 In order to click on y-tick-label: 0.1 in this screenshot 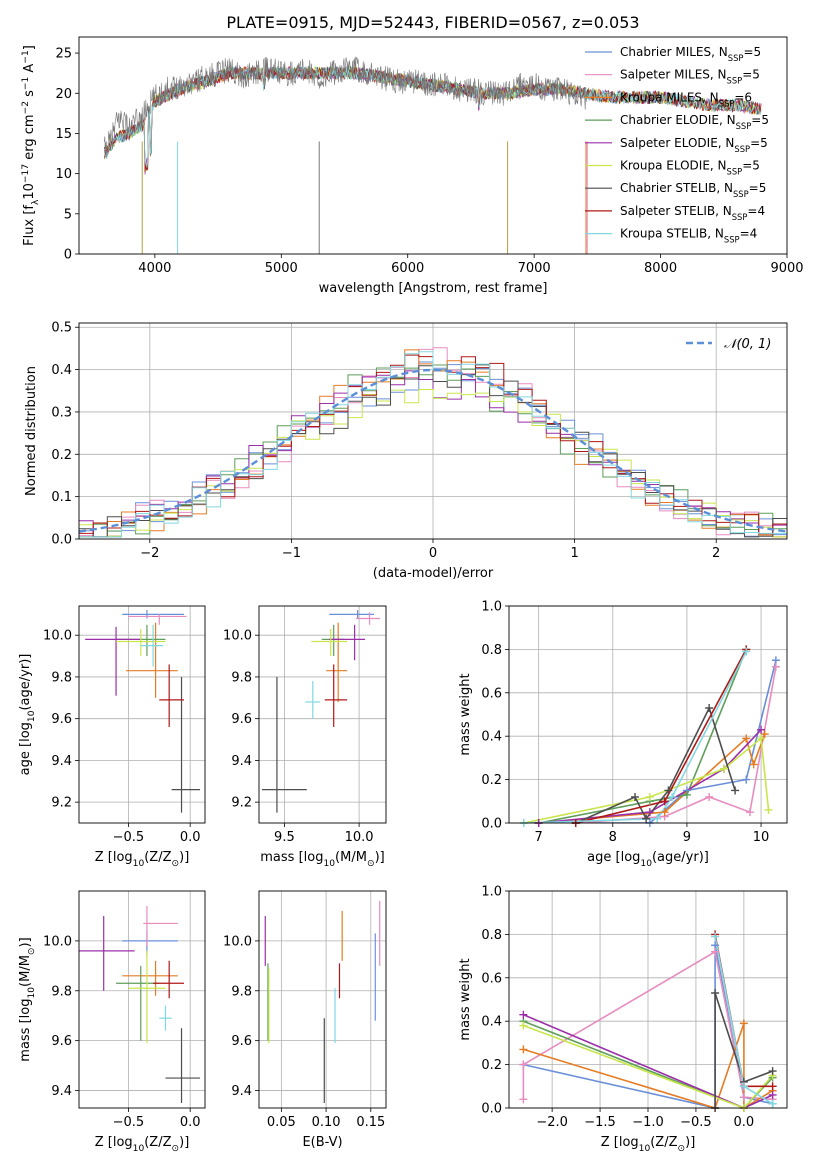, I will do `click(61, 497)`.